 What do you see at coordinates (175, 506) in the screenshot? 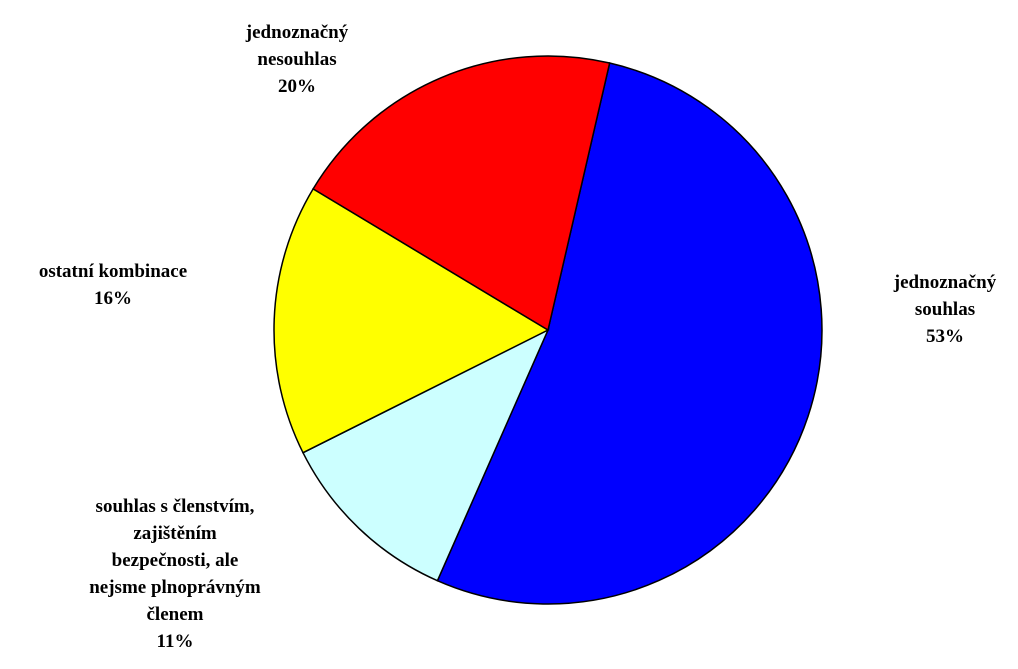
I see `slice-label: souhlas s členstvím,` at bounding box center [175, 506].